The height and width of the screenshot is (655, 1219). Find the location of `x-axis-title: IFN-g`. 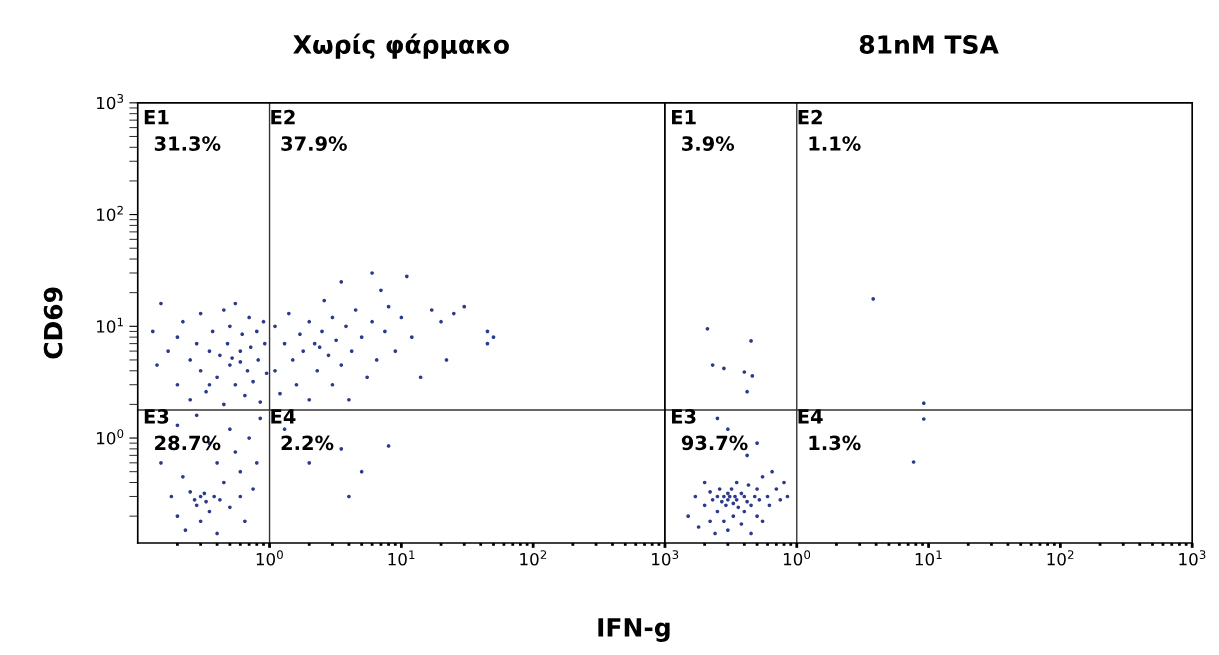

x-axis-title: IFN-g is located at coordinates (634, 630).